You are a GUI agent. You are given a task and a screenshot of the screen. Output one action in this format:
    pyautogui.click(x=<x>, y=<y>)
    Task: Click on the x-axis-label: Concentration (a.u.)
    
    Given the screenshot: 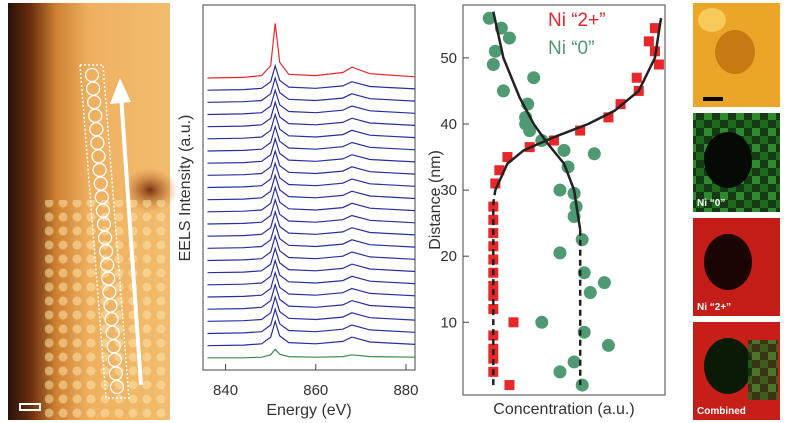 What is the action you would take?
    pyautogui.click(x=563, y=409)
    